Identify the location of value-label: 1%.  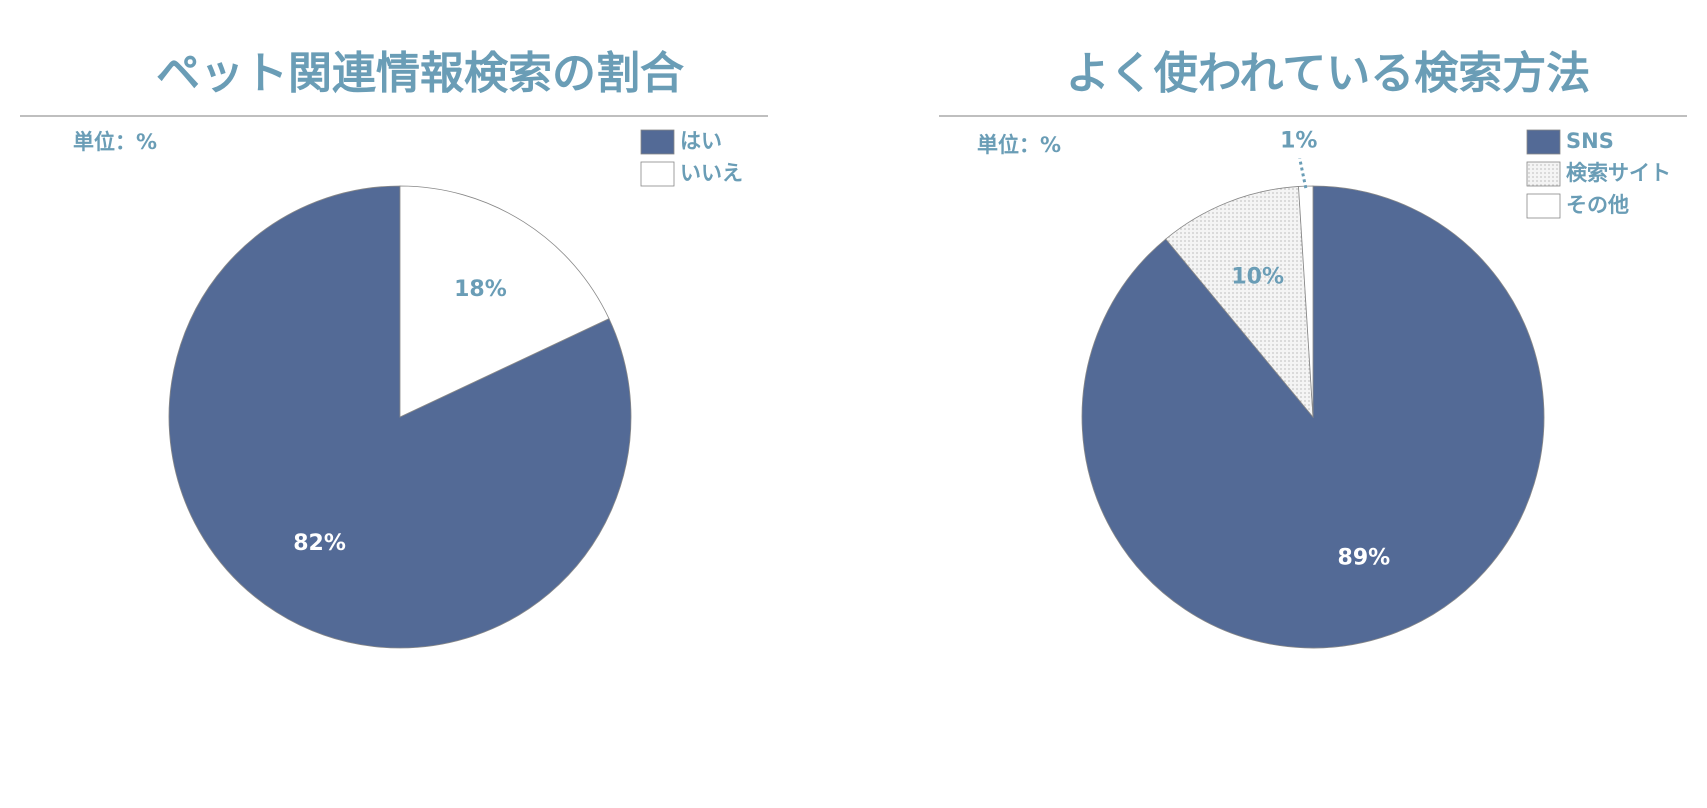
(1298, 140).